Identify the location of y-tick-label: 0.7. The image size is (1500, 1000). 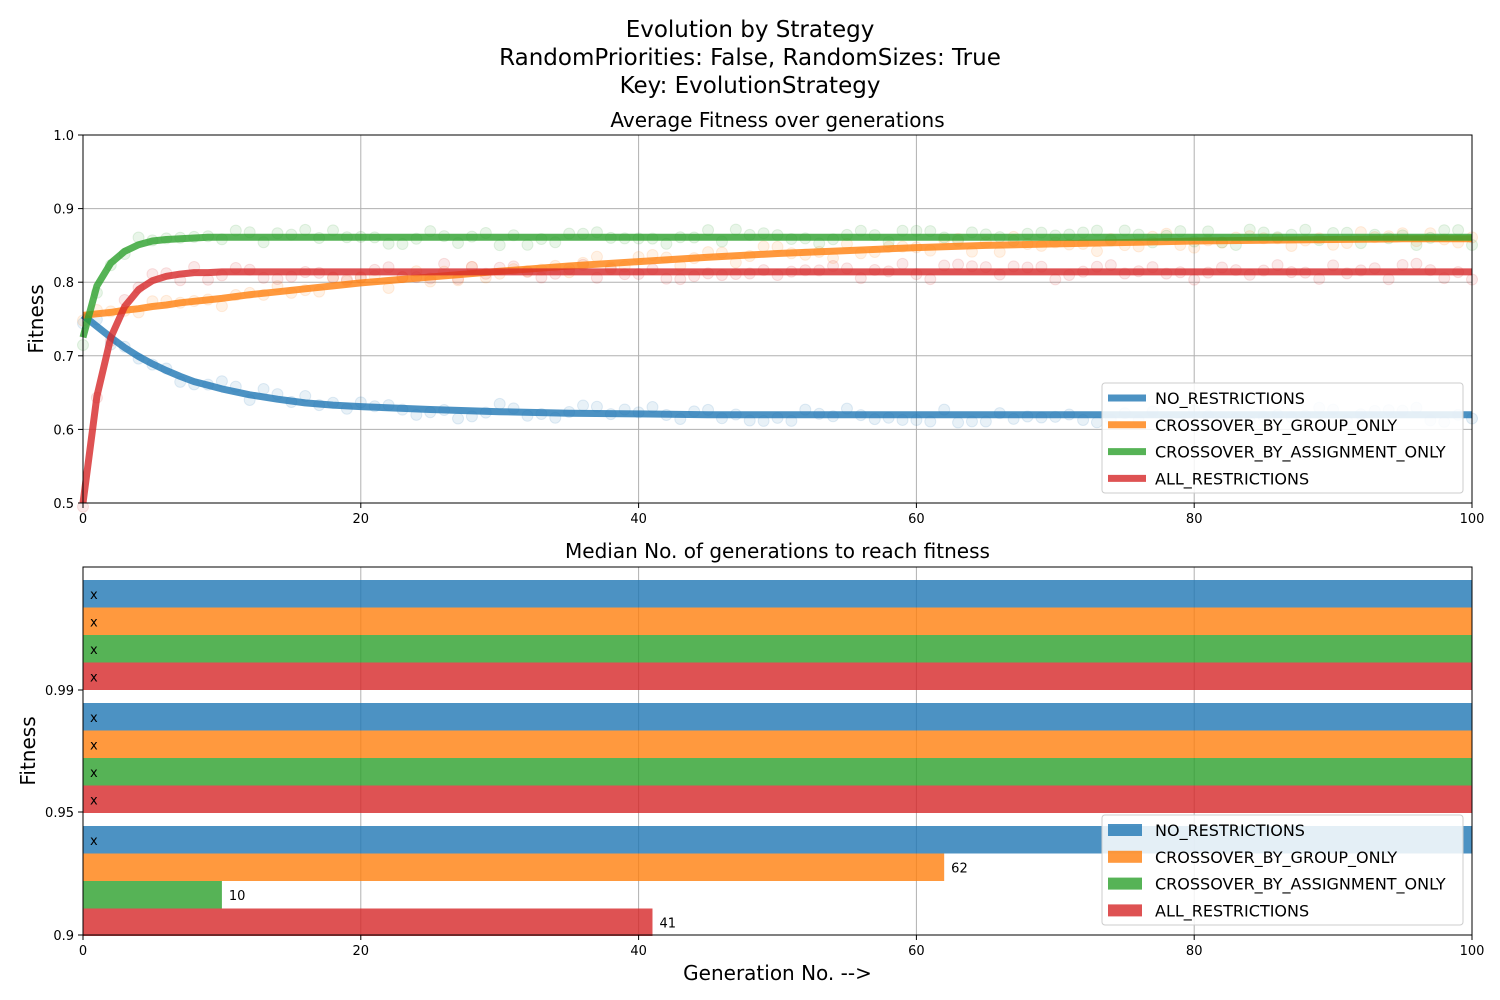
(63, 357).